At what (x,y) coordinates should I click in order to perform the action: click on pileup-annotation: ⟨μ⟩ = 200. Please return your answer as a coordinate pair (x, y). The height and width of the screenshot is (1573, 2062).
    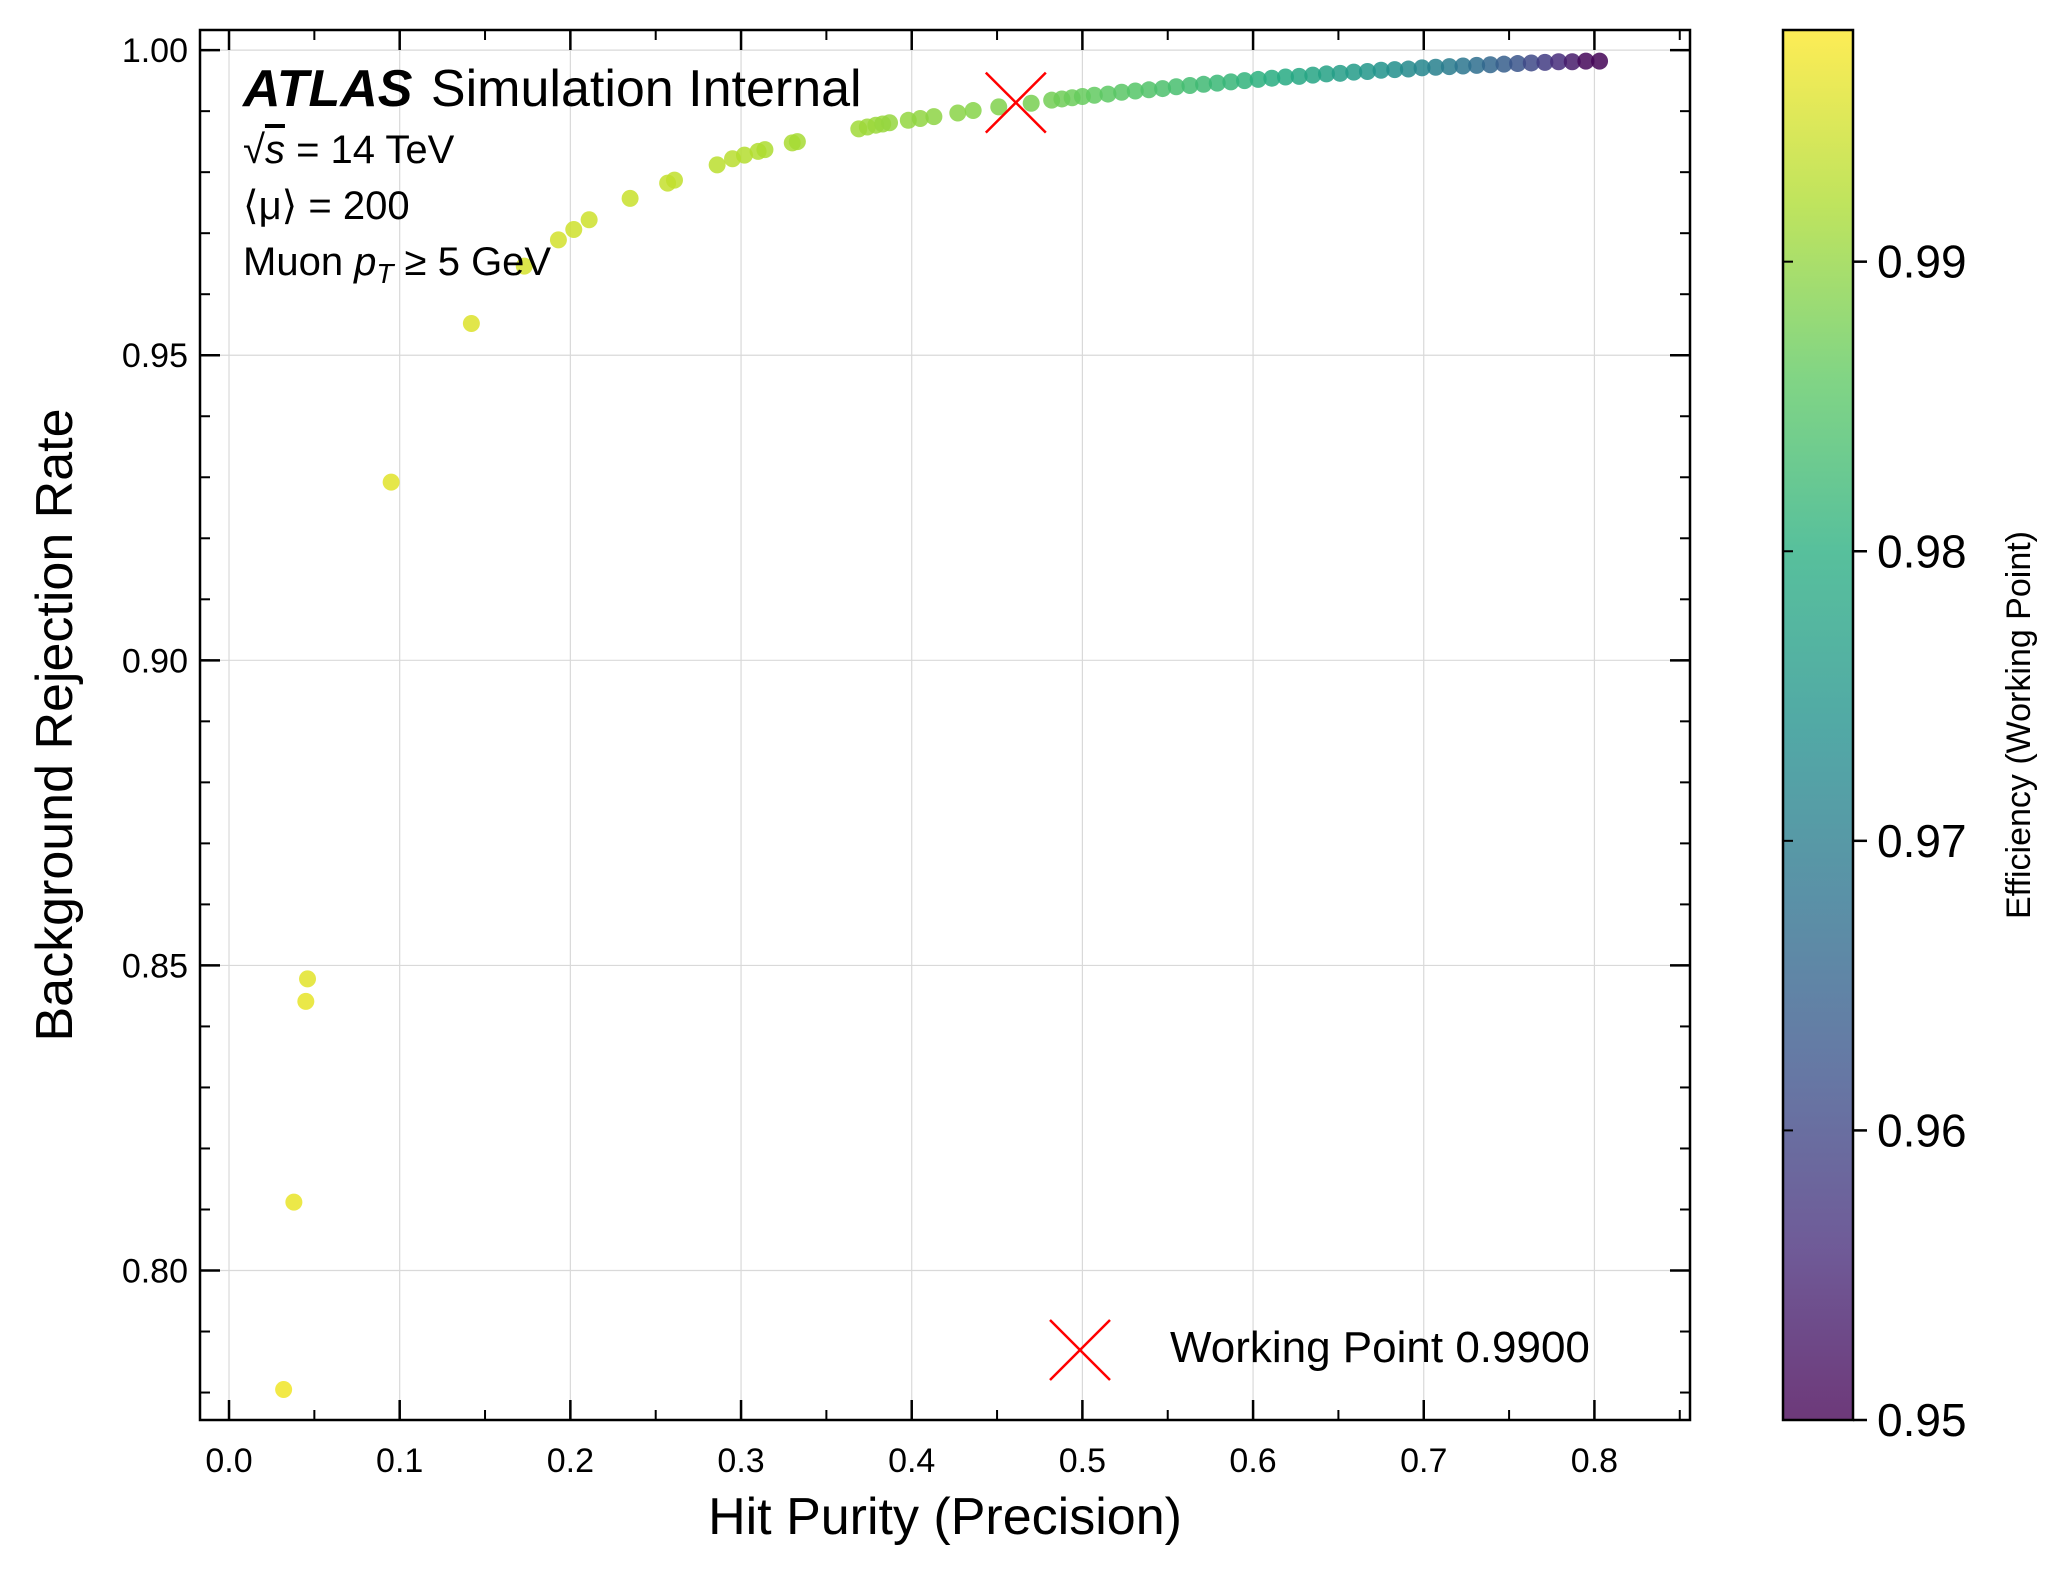
    Looking at the image, I should click on (326, 206).